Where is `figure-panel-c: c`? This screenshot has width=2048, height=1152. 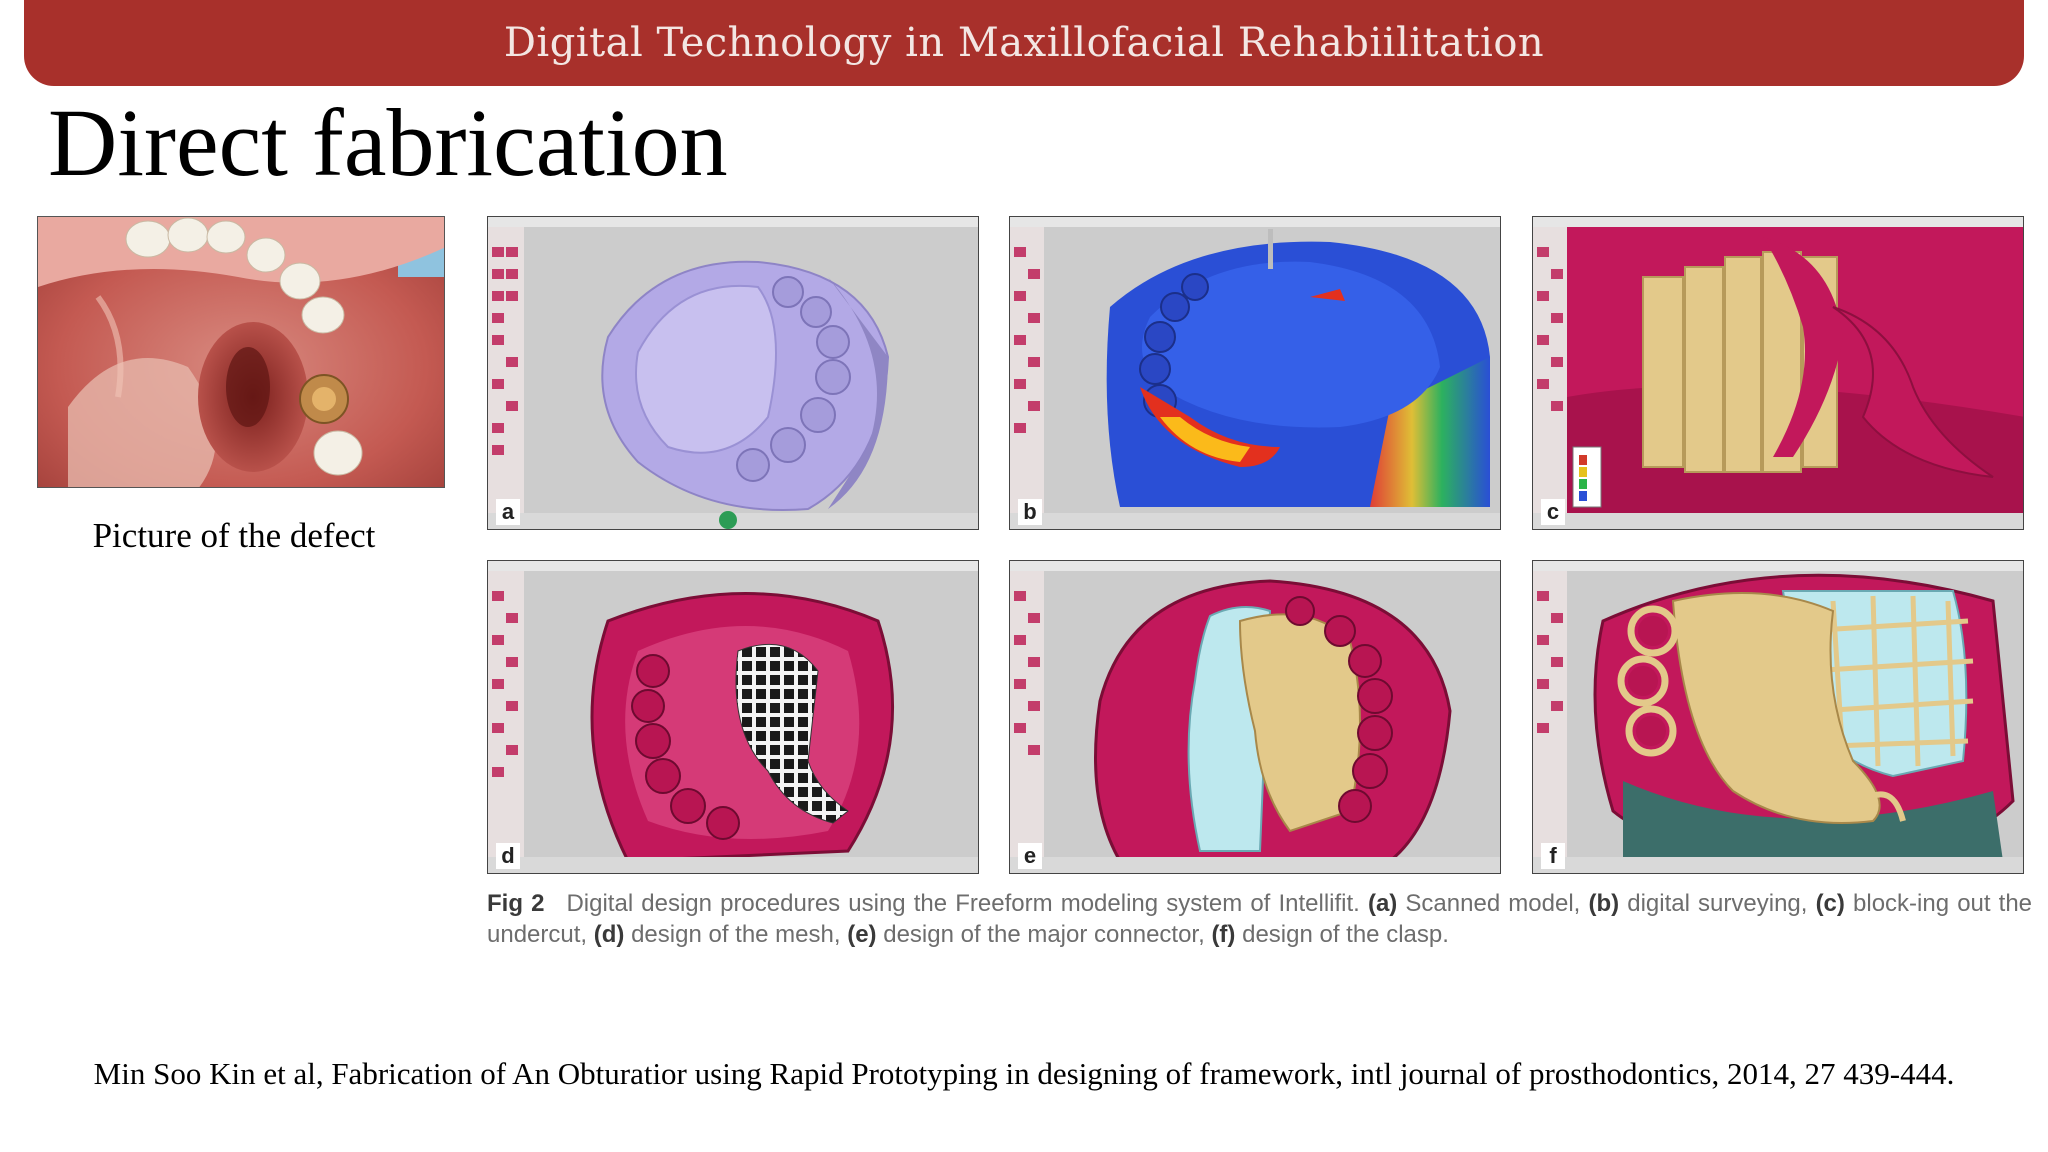
figure-panel-c: c is located at coordinates (1778, 373).